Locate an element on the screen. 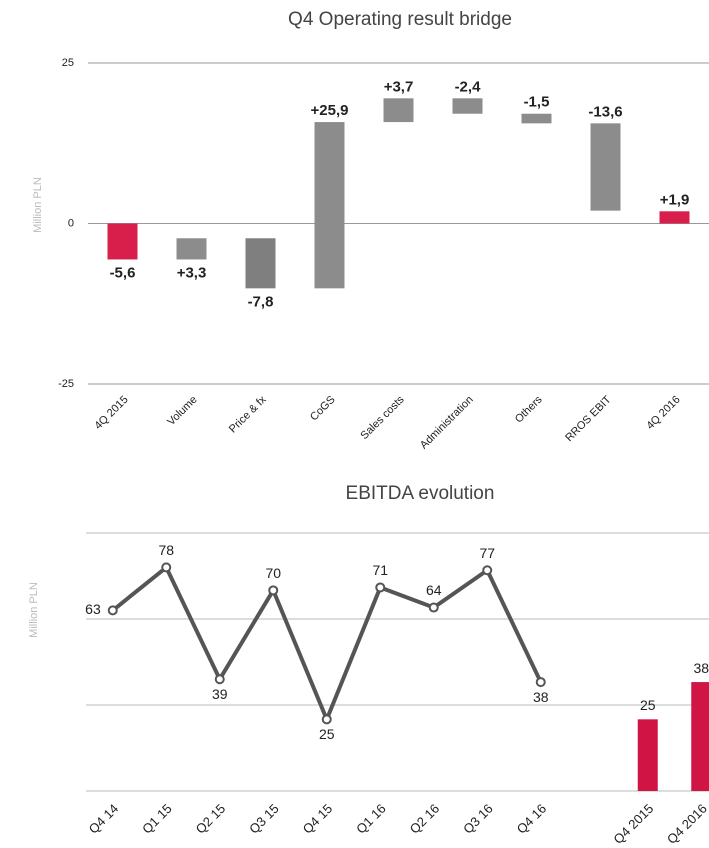 This screenshot has width=709, height=848. x-tick-label: Q2 15 is located at coordinates (211, 819).